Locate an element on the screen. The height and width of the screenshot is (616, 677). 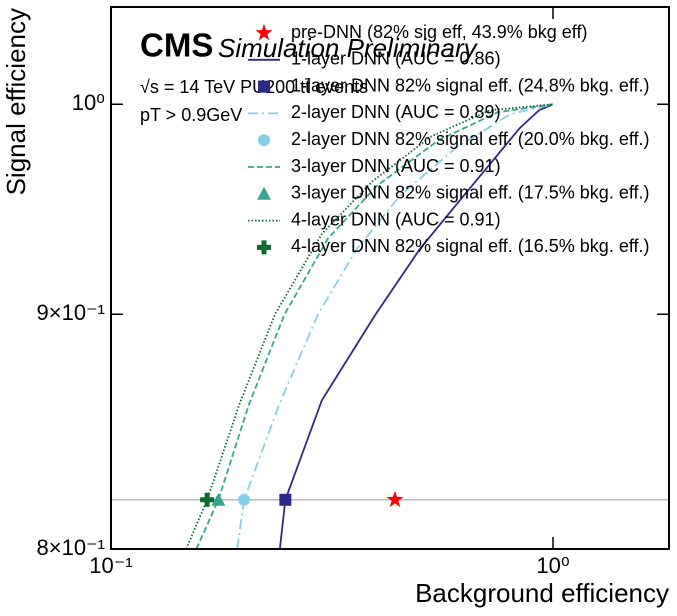
y-tick-label: 10⁰ is located at coordinates (88, 102).